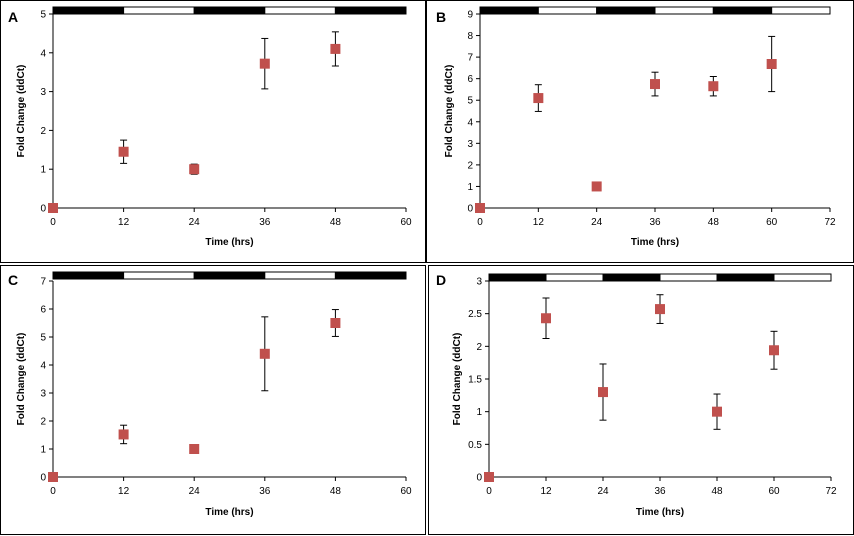 This screenshot has width=854, height=536. I want to click on y-tick-label: 9, so click(470, 15).